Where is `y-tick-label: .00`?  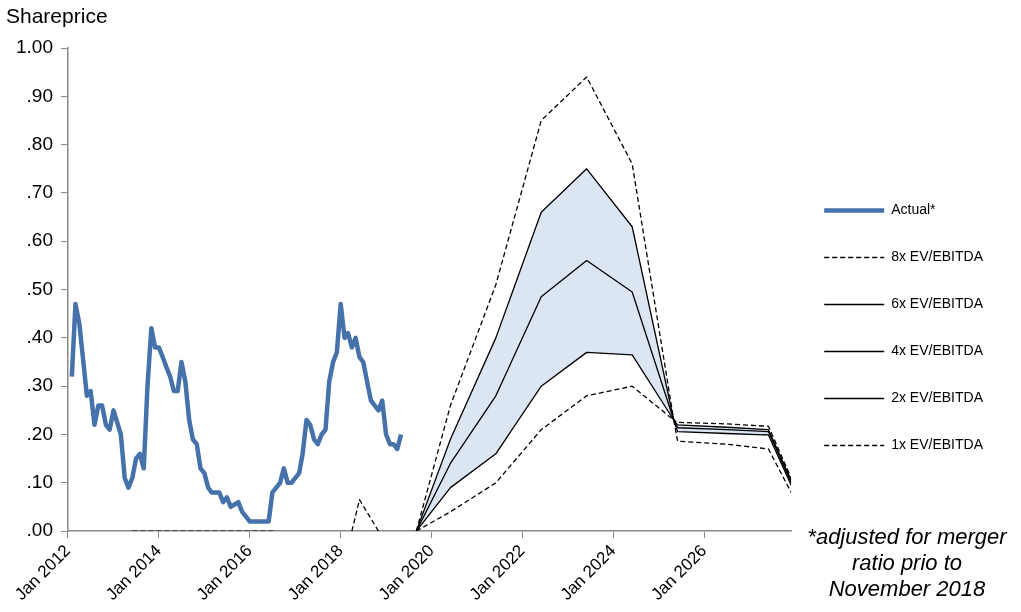
y-tick-label: .00 is located at coordinates (39, 530).